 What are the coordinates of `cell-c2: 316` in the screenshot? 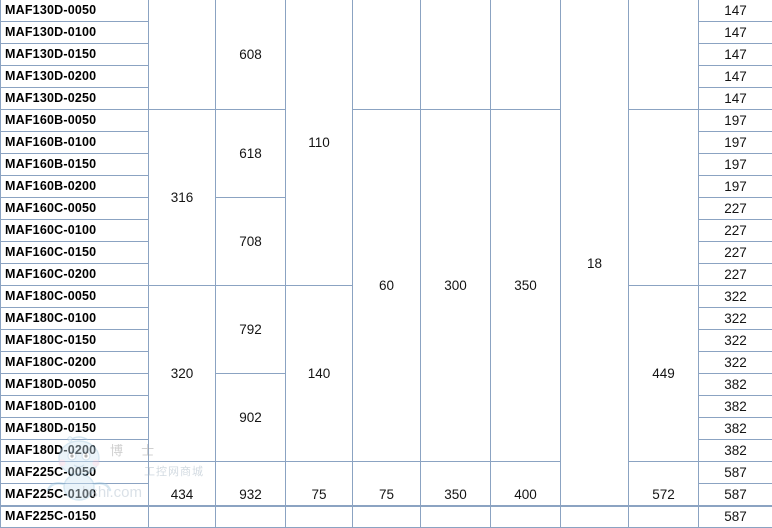 It's located at (182, 198).